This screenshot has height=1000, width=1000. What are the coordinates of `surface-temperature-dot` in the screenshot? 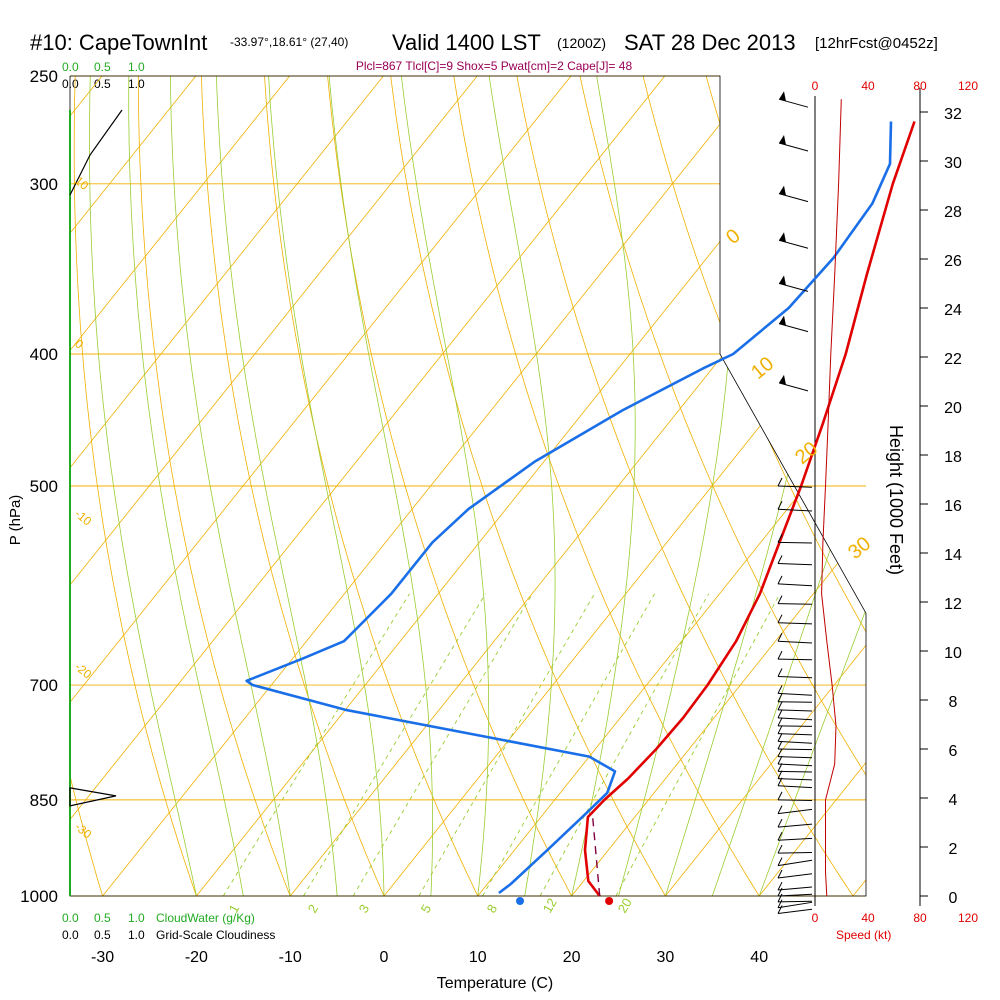 It's located at (609, 901).